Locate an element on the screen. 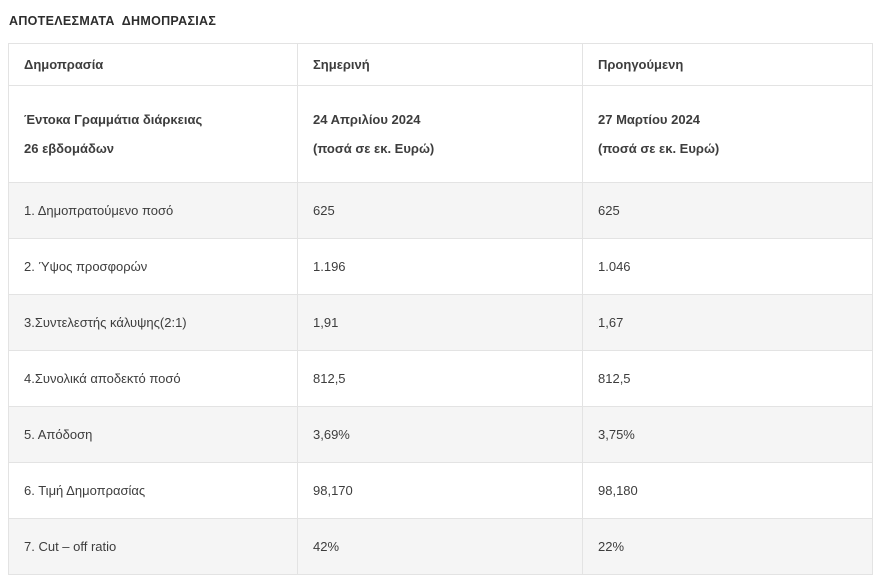  table-header-row: Δημοπρασία Σημερινή Προηγούμενη is located at coordinates (440, 64).